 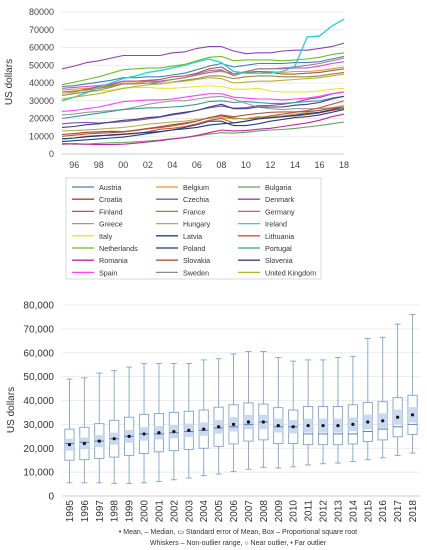 I want to click on box-2002, so click(x=173, y=422).